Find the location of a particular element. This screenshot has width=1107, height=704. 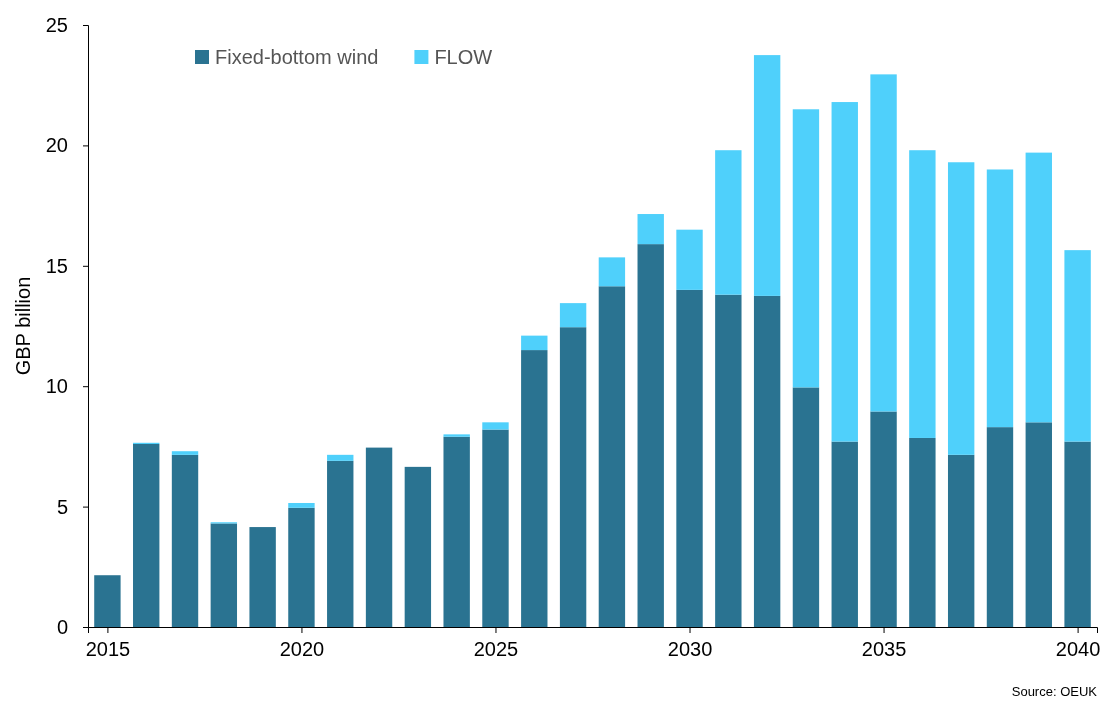

x-tick-label: 2025 is located at coordinates (496, 649).